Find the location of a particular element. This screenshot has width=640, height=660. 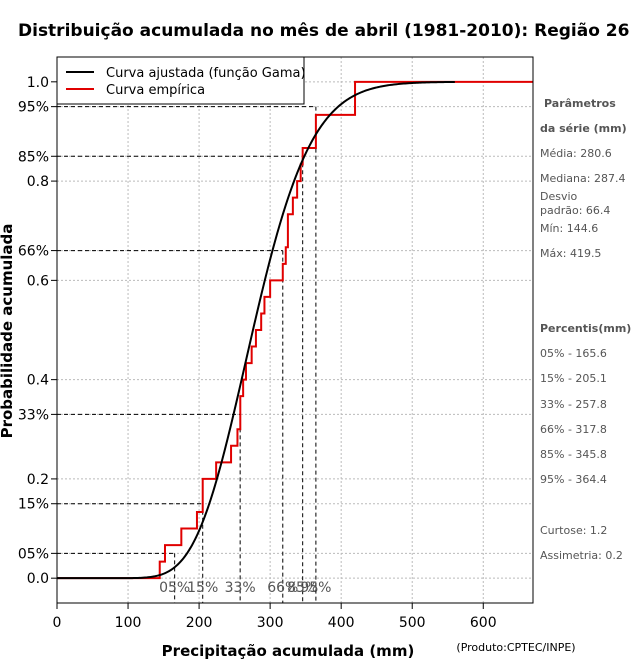

x-tick-label: 500 is located at coordinates (412, 623).